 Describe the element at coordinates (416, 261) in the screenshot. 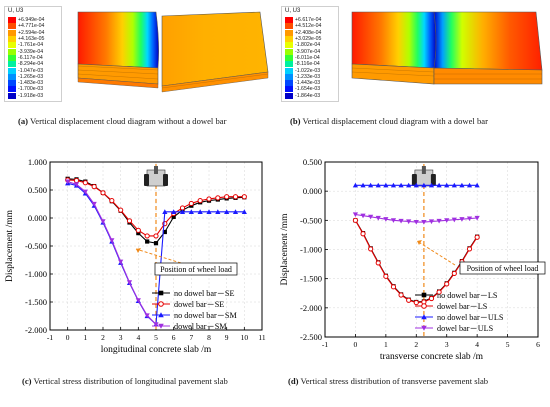

I see `series-line` at that location.